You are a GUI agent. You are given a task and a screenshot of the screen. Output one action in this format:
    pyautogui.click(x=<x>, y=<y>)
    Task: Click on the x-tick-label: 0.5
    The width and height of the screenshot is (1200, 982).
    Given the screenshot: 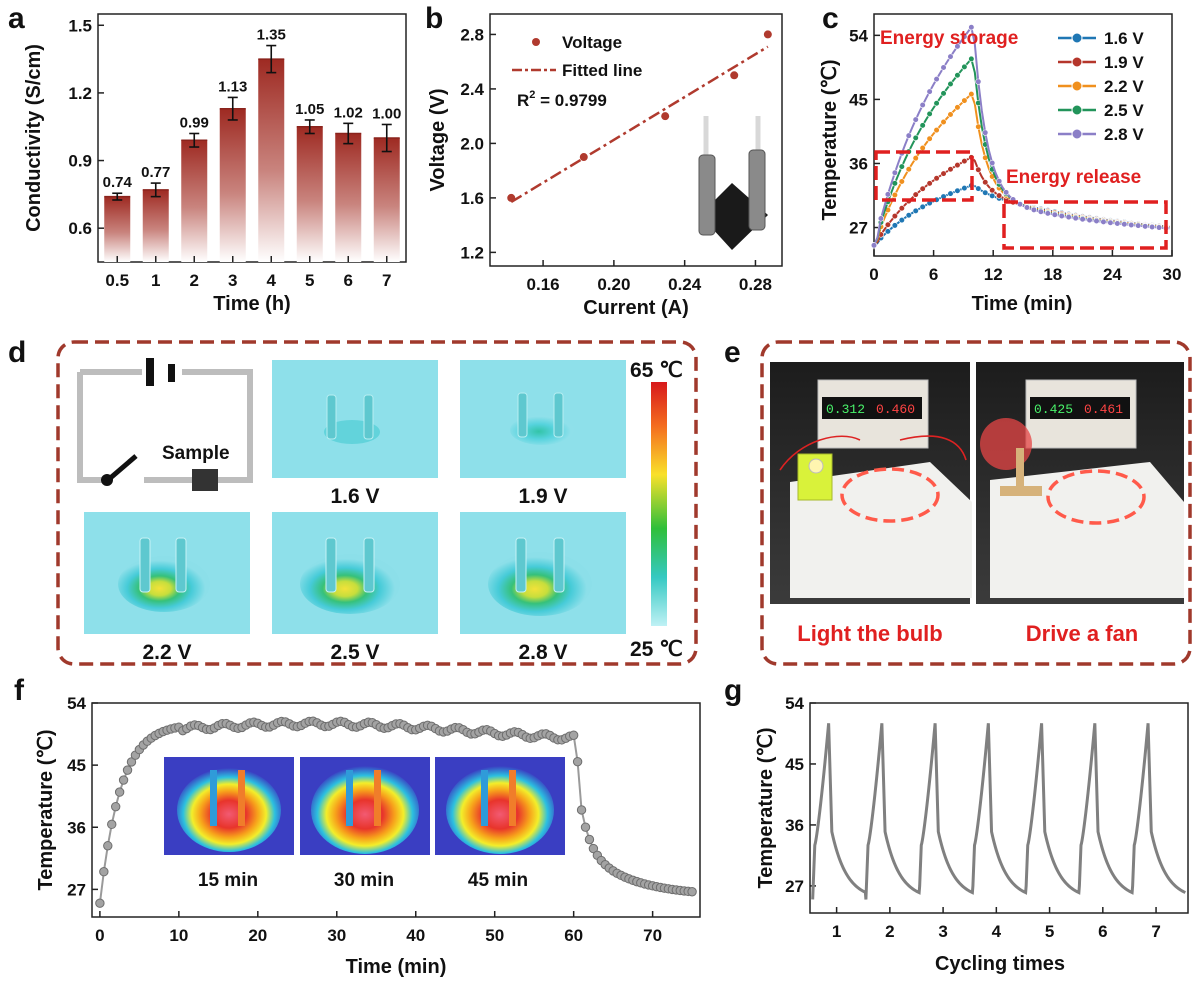 What is the action you would take?
    pyautogui.click(x=117, y=280)
    